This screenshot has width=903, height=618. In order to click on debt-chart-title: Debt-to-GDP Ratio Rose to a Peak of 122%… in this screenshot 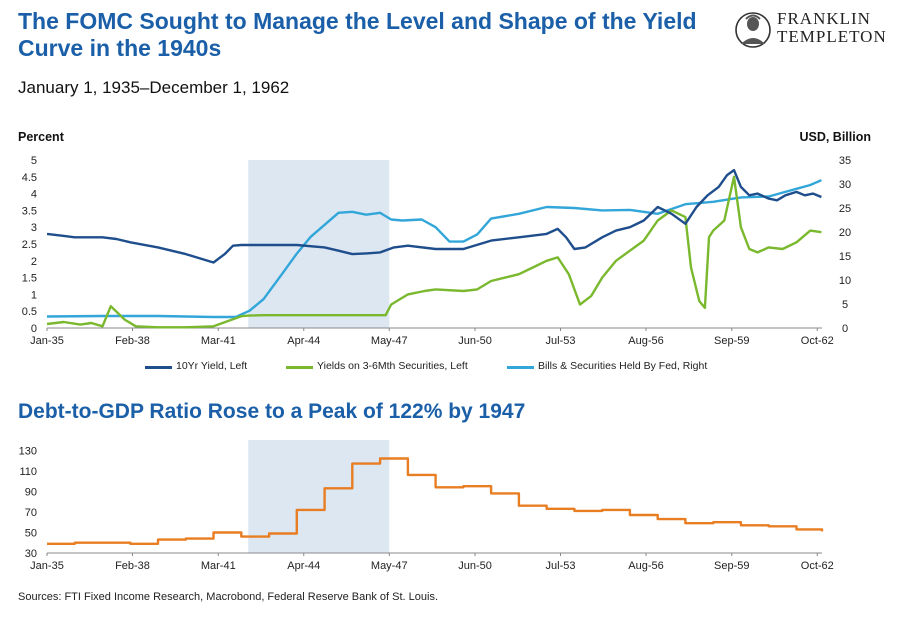, I will do `click(272, 411)`.